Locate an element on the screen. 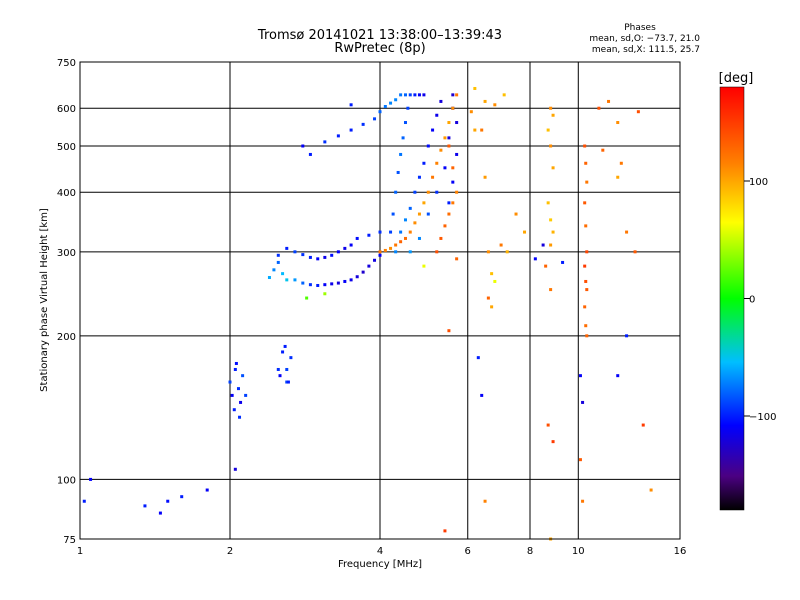 The image size is (800, 600). x-tick-label: 1 is located at coordinates (80, 551).